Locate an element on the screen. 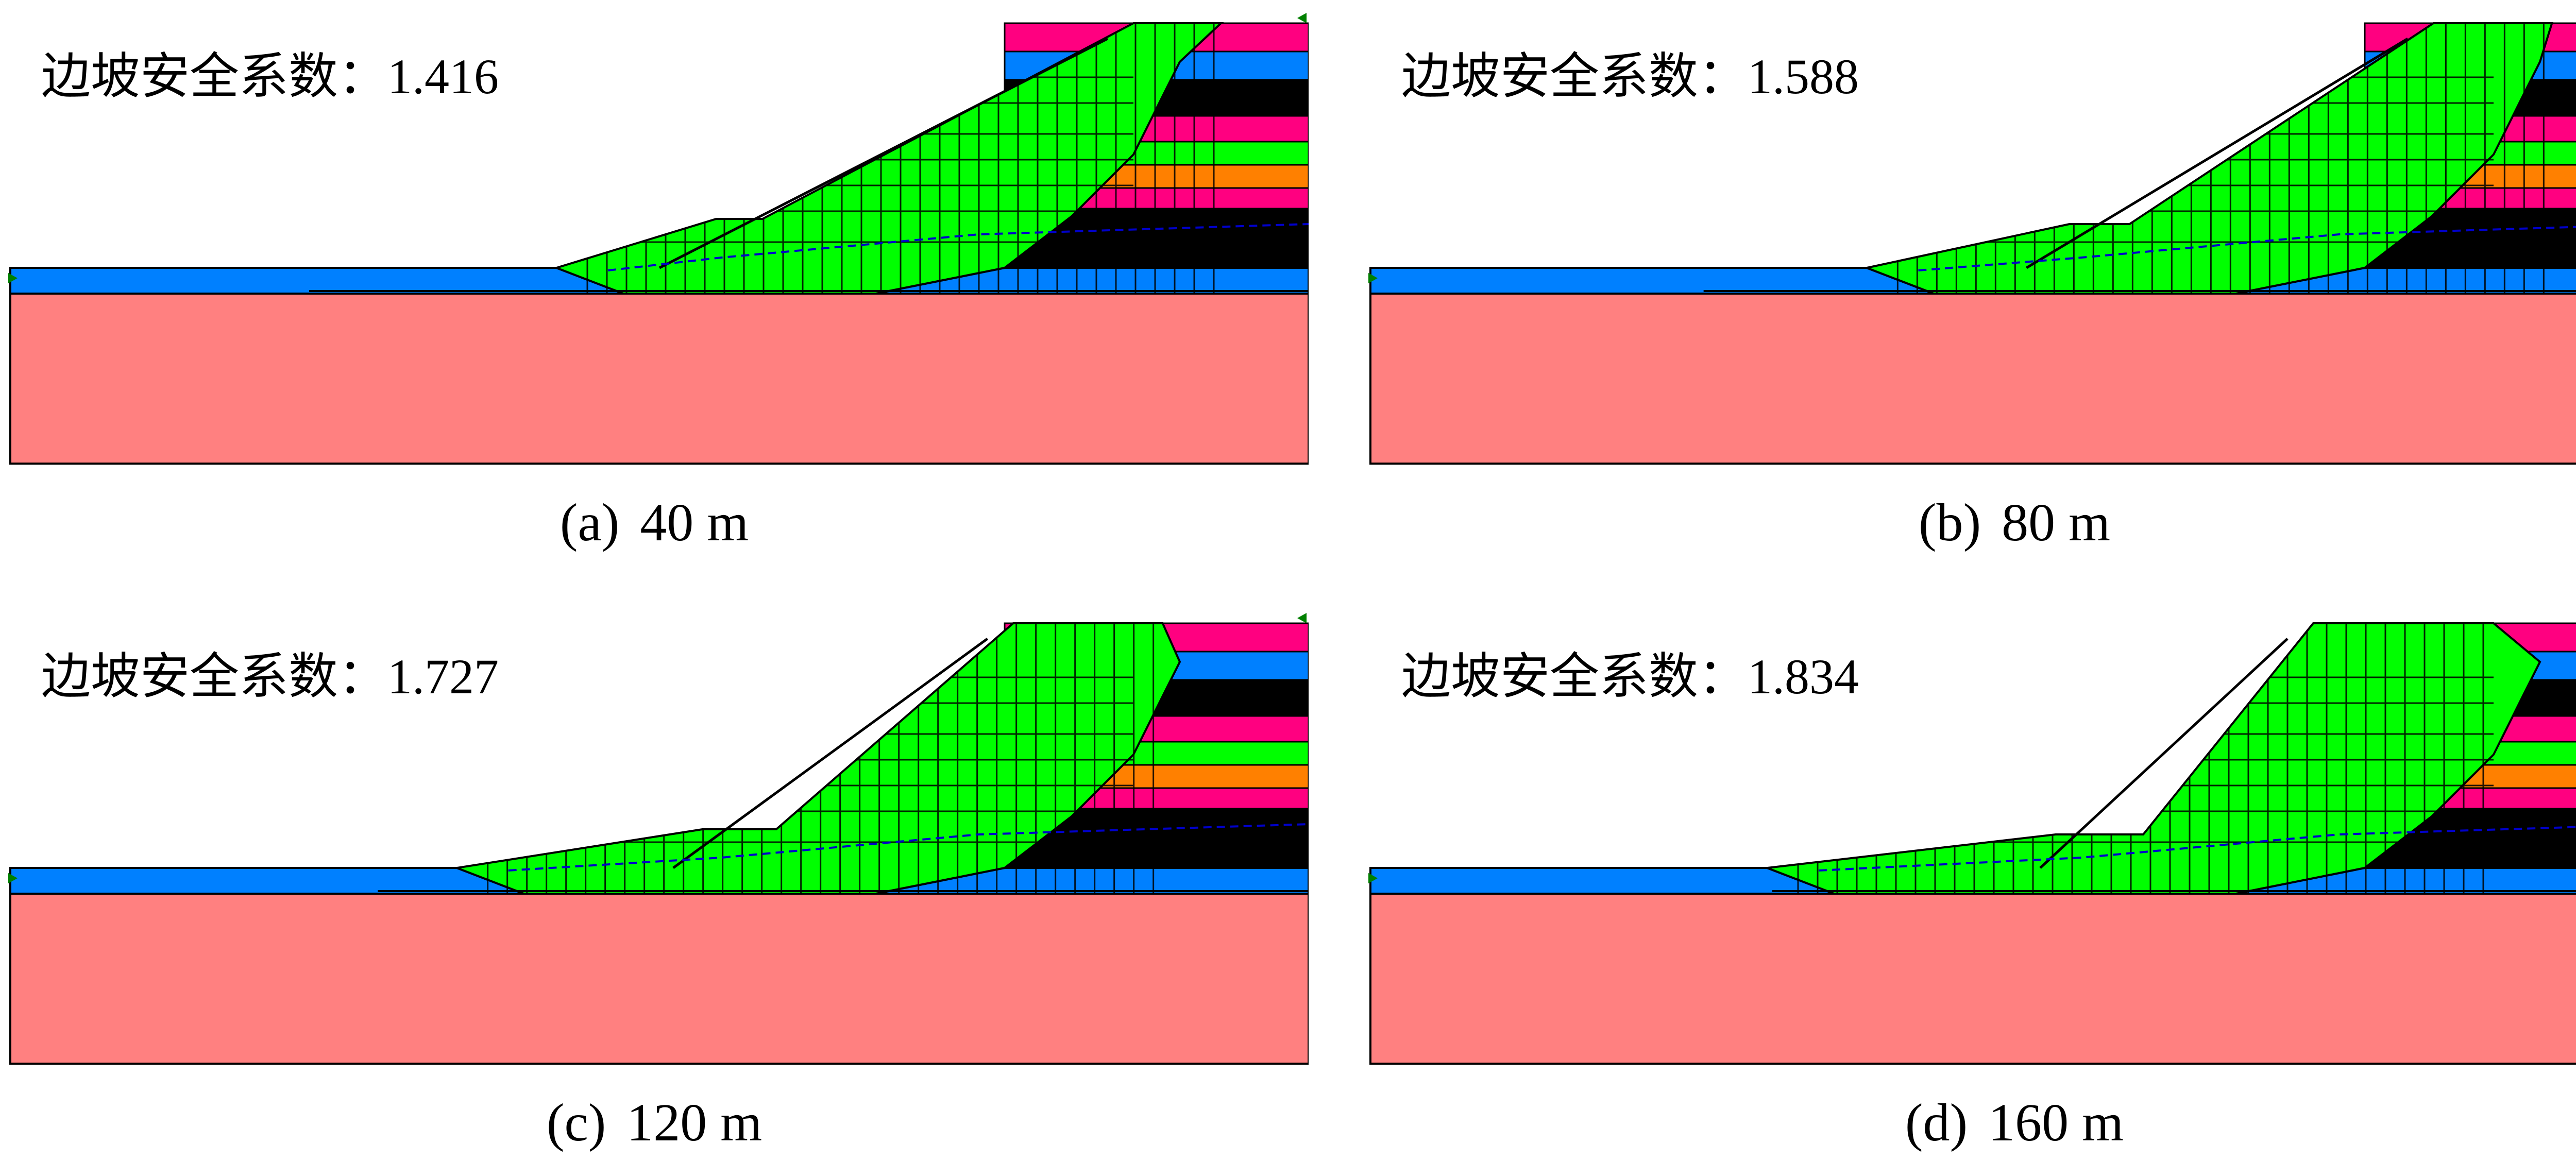  caption-c: (c) 120 m is located at coordinates (654, 1122).